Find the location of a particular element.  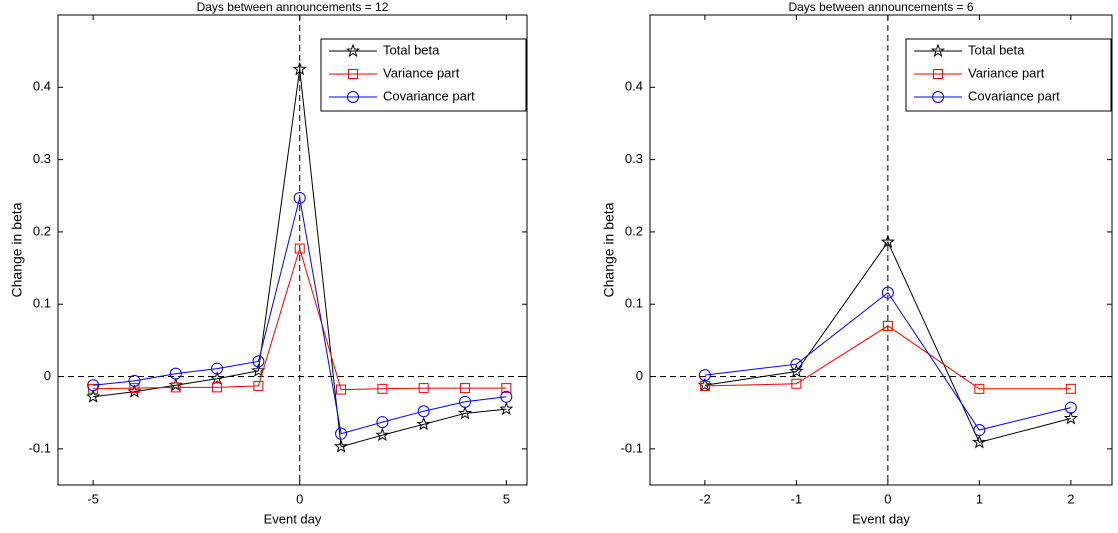

chart-title: Days between announcements = 6 is located at coordinates (880, 7).